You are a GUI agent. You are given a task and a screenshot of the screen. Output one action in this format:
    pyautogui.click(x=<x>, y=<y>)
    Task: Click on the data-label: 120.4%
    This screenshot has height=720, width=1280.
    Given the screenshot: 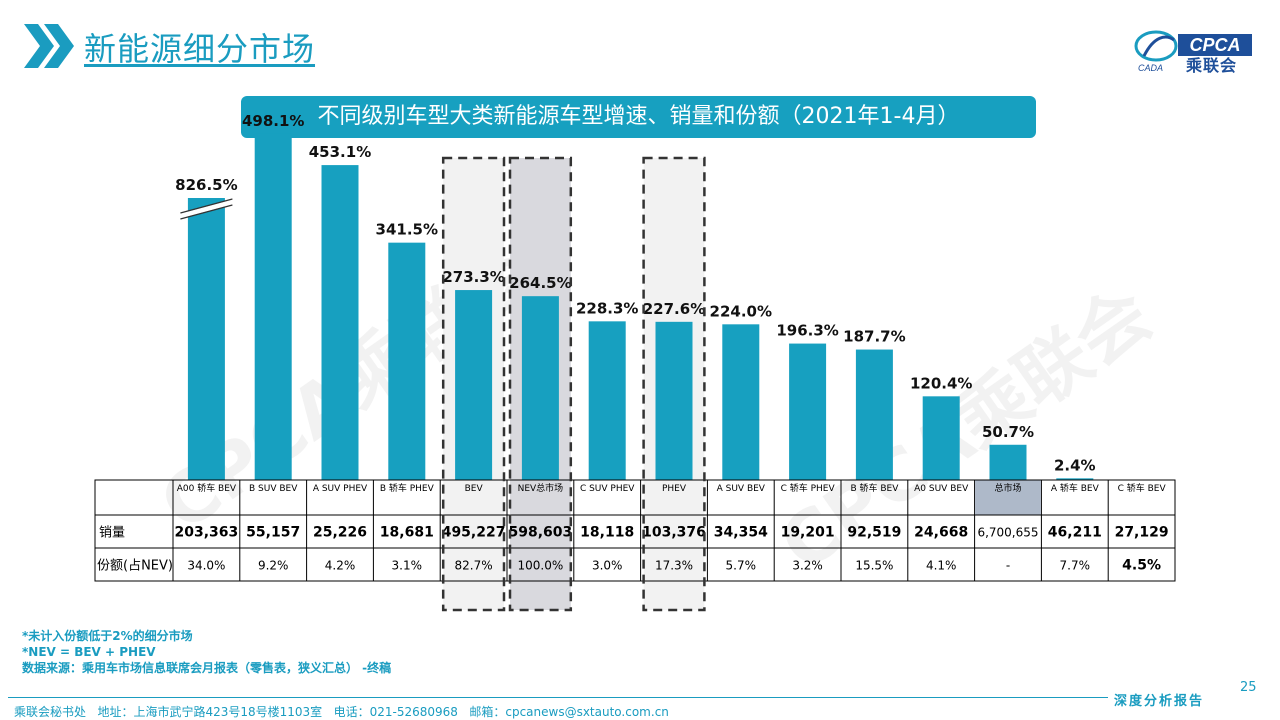 What is the action you would take?
    pyautogui.click(x=941, y=383)
    